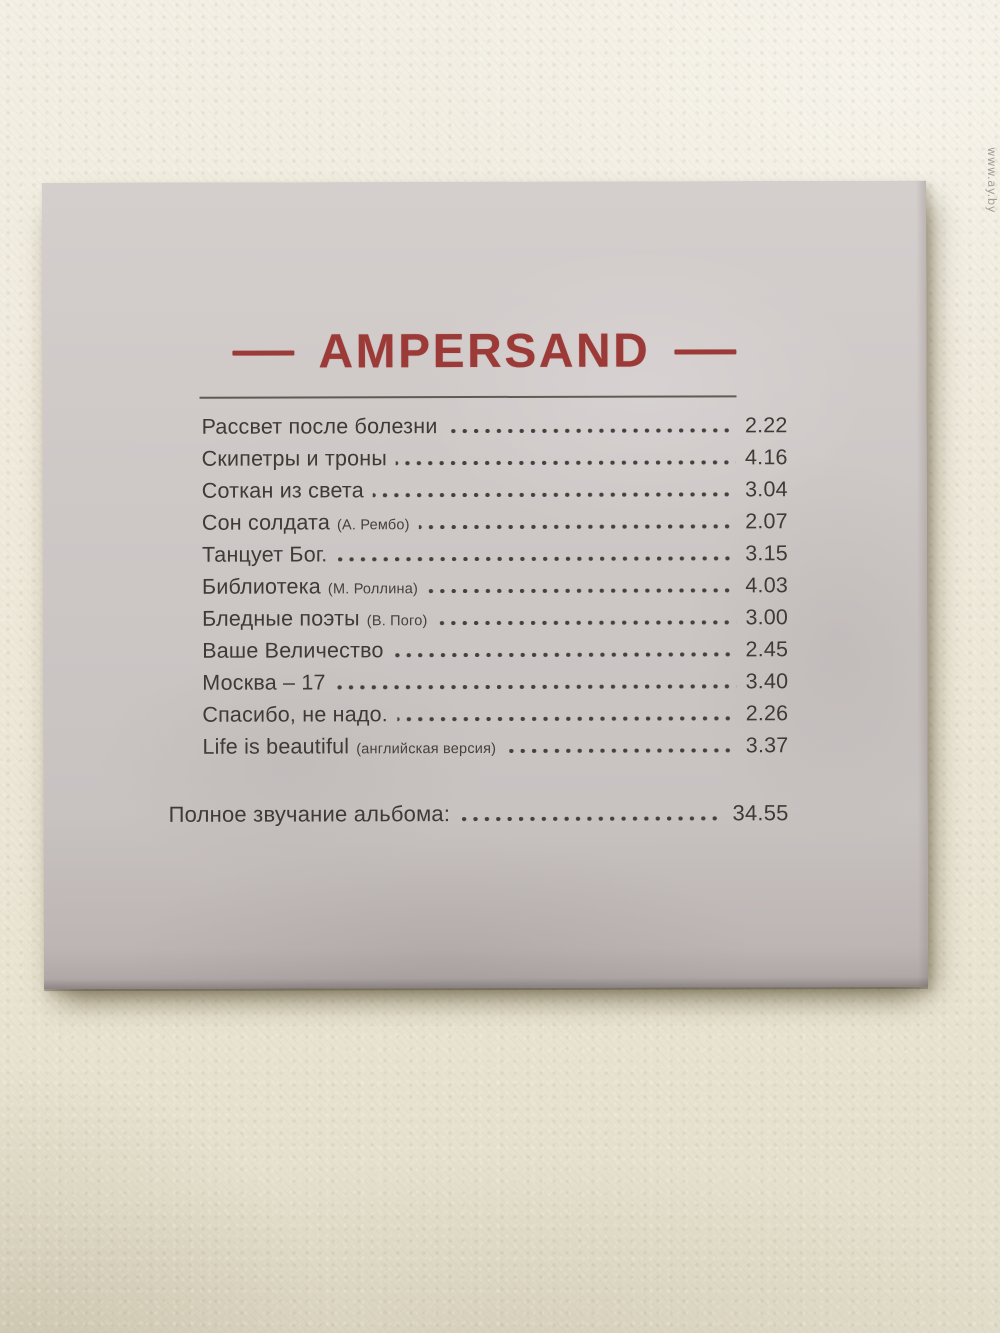 This screenshot has height=1333, width=1000. I want to click on track-name: Спасибо, не надо., so click(295, 714).